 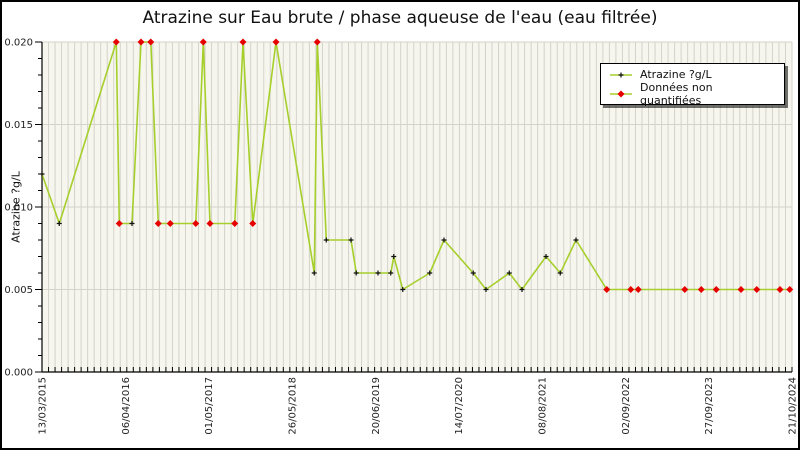 I want to click on svg-text: 13/03/2015, so click(x=43, y=406).